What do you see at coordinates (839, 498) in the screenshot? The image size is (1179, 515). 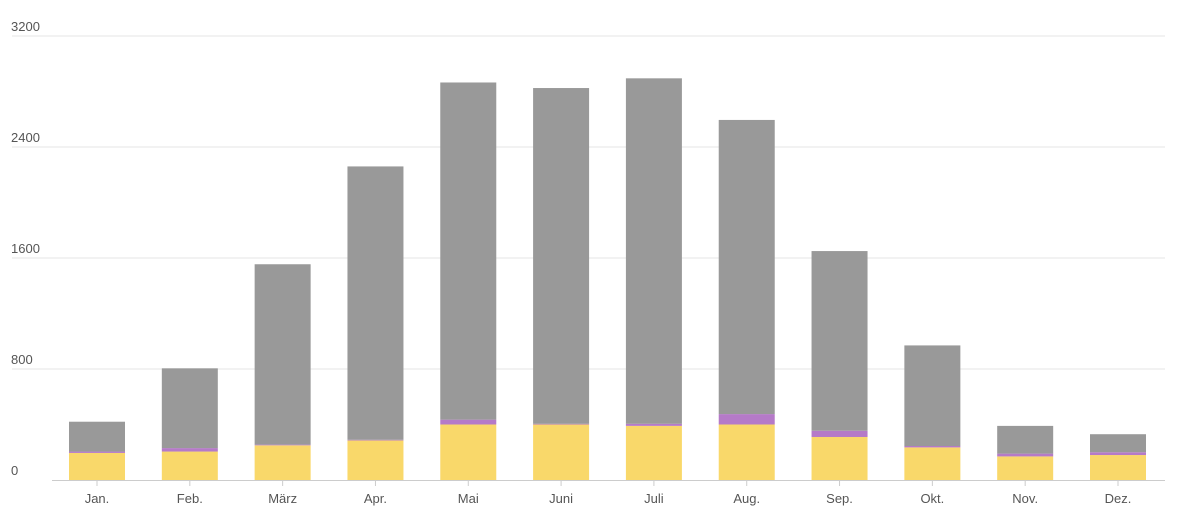 I see `x-category-label: Sep.` at bounding box center [839, 498].